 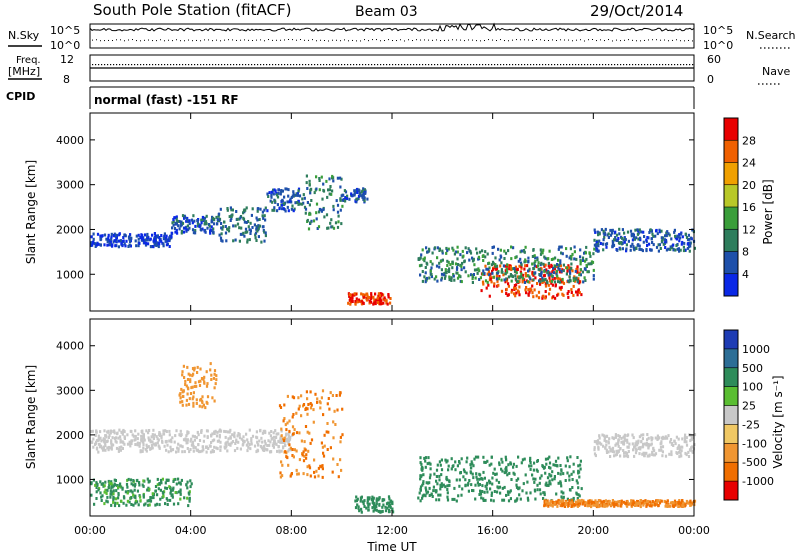 I want to click on colorbar-tick-label: 20, so click(x=749, y=185).